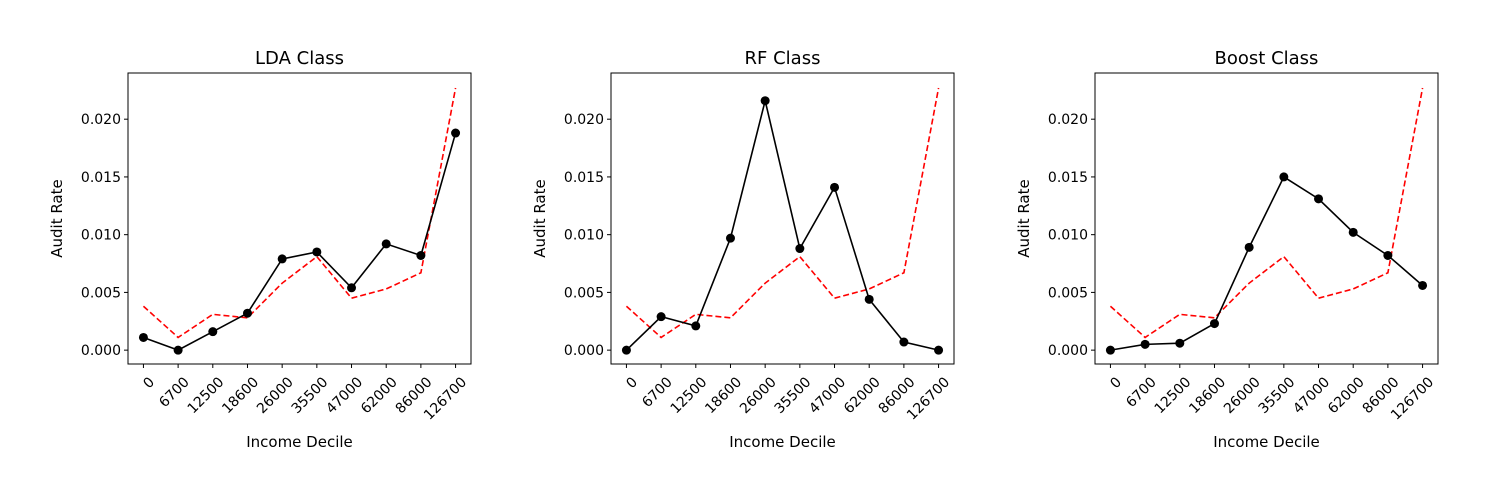 The width and height of the screenshot is (1500, 500). What do you see at coordinates (783, 58) in the screenshot?
I see `chart-title: RF Class` at bounding box center [783, 58].